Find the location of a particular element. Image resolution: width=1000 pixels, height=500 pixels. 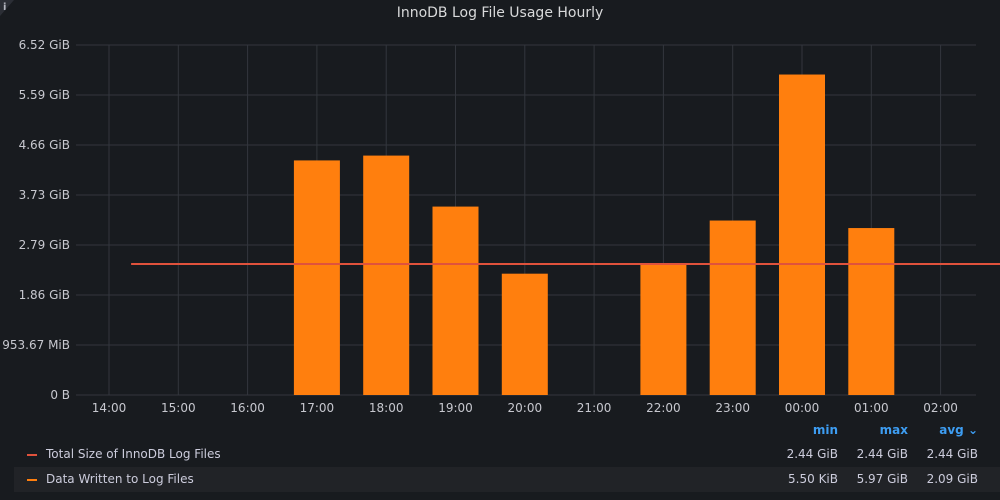

y-tick-label: 1.86 GiB is located at coordinates (44, 295).